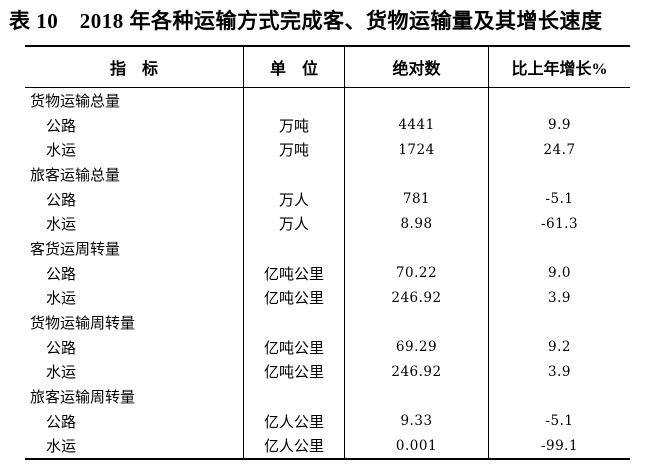 Image resolution: width=662 pixels, height=476 pixels. I want to click on table-row: 公路 亿吨公里 69.29 9.2, so click(327, 347).